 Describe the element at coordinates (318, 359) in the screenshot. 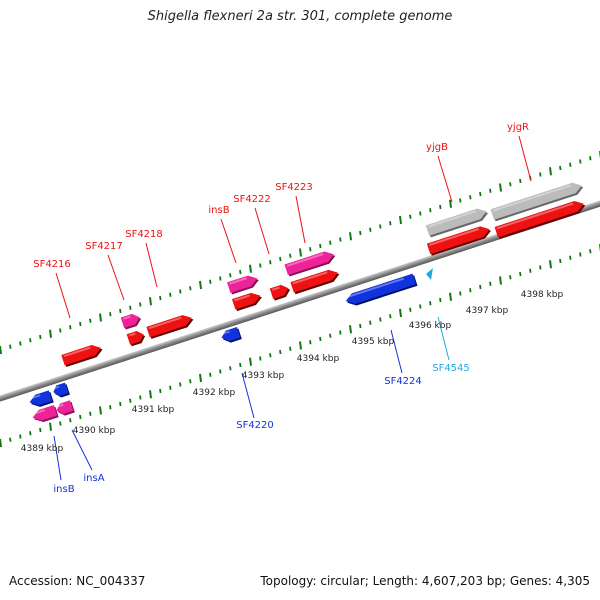

I see `scale-tick-label: 4394 kbp` at that location.